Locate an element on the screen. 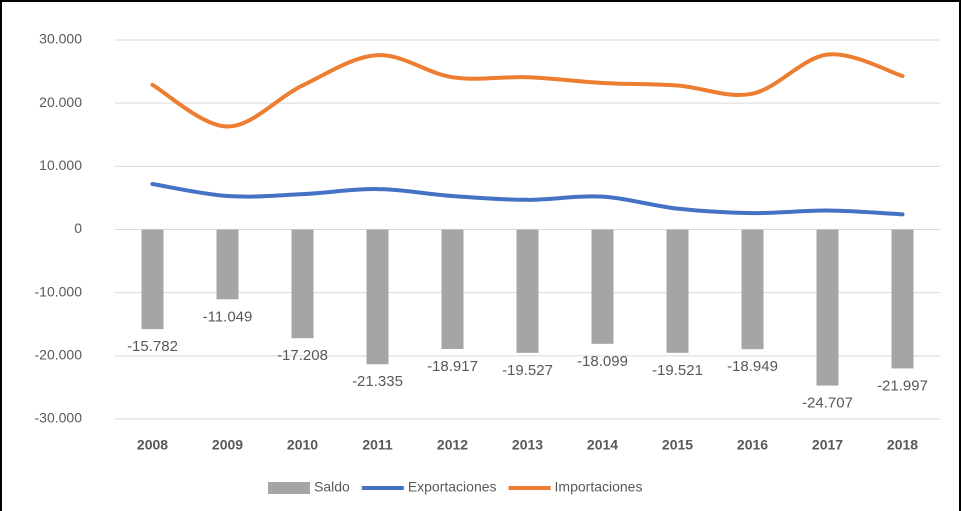  data-label: -17.208 is located at coordinates (302, 355).